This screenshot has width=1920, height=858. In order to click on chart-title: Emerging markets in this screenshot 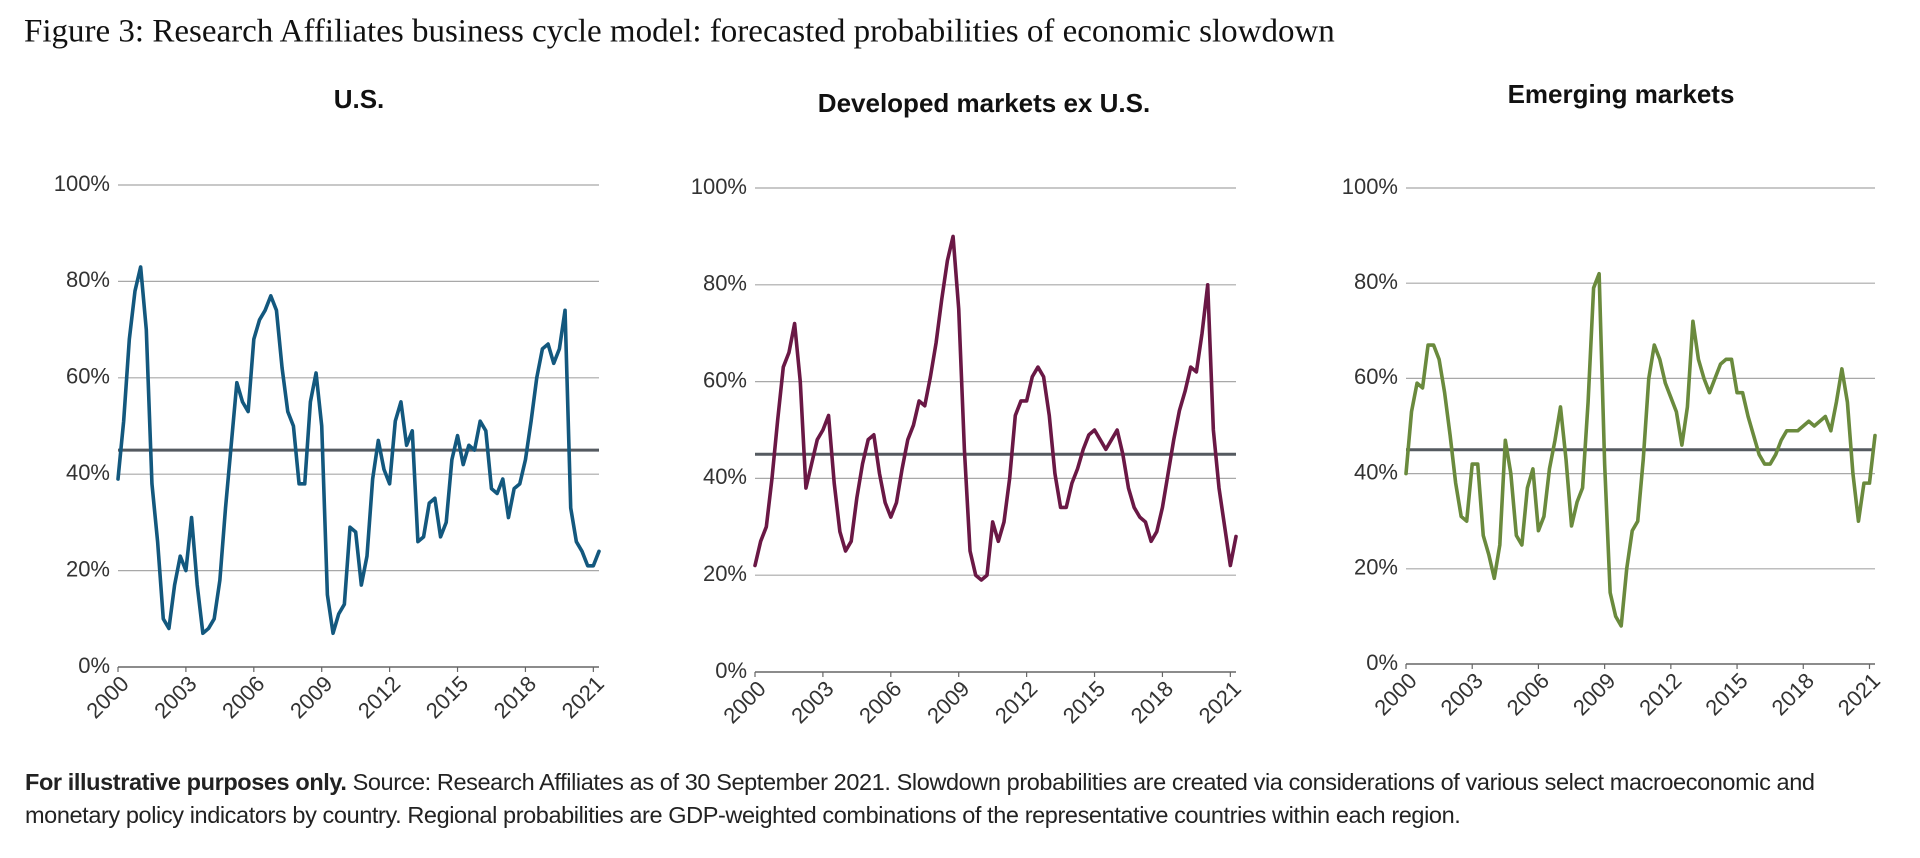, I will do `click(1621, 94)`.